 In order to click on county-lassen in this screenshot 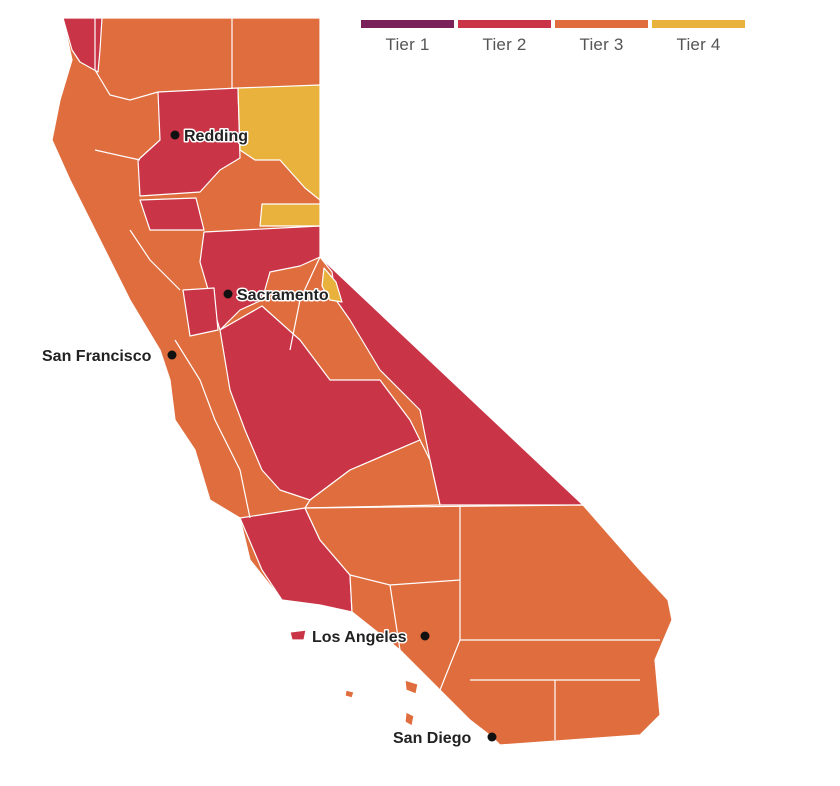, I will do `click(279, 142)`.